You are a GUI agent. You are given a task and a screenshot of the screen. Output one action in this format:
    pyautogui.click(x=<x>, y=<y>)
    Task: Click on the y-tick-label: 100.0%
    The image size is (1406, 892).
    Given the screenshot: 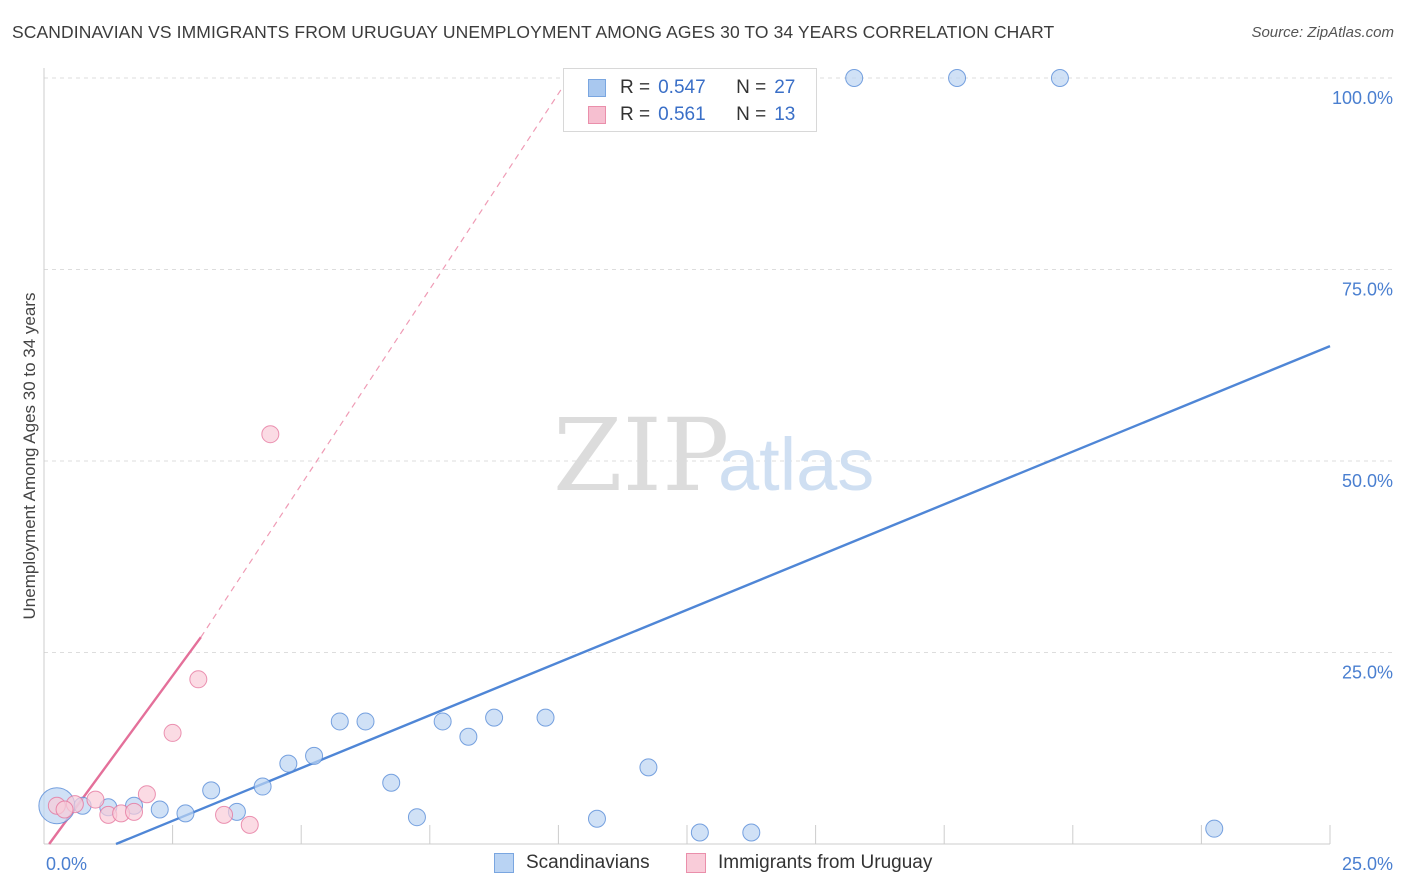 What is the action you would take?
    pyautogui.click(x=1362, y=98)
    